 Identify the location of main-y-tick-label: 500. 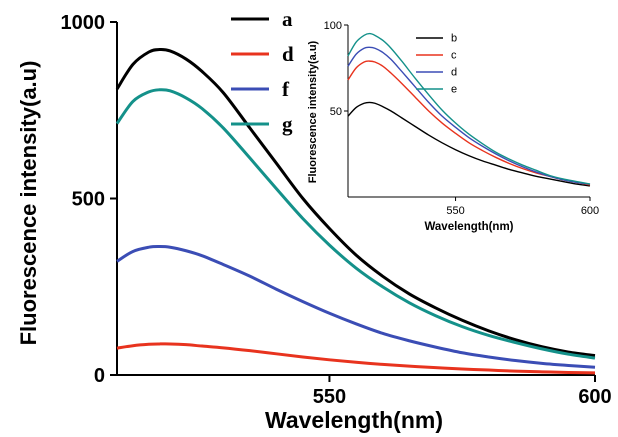
(88, 200).